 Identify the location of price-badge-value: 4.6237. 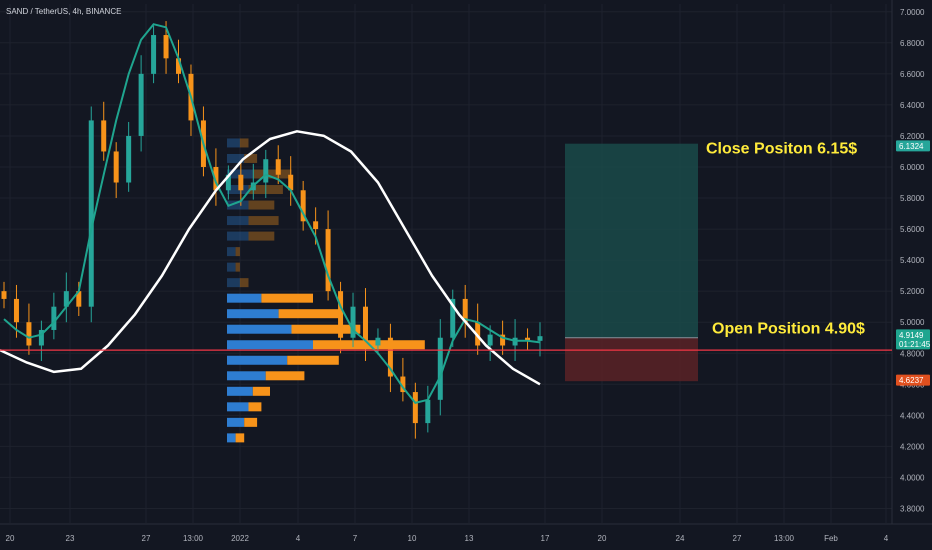
(911, 380).